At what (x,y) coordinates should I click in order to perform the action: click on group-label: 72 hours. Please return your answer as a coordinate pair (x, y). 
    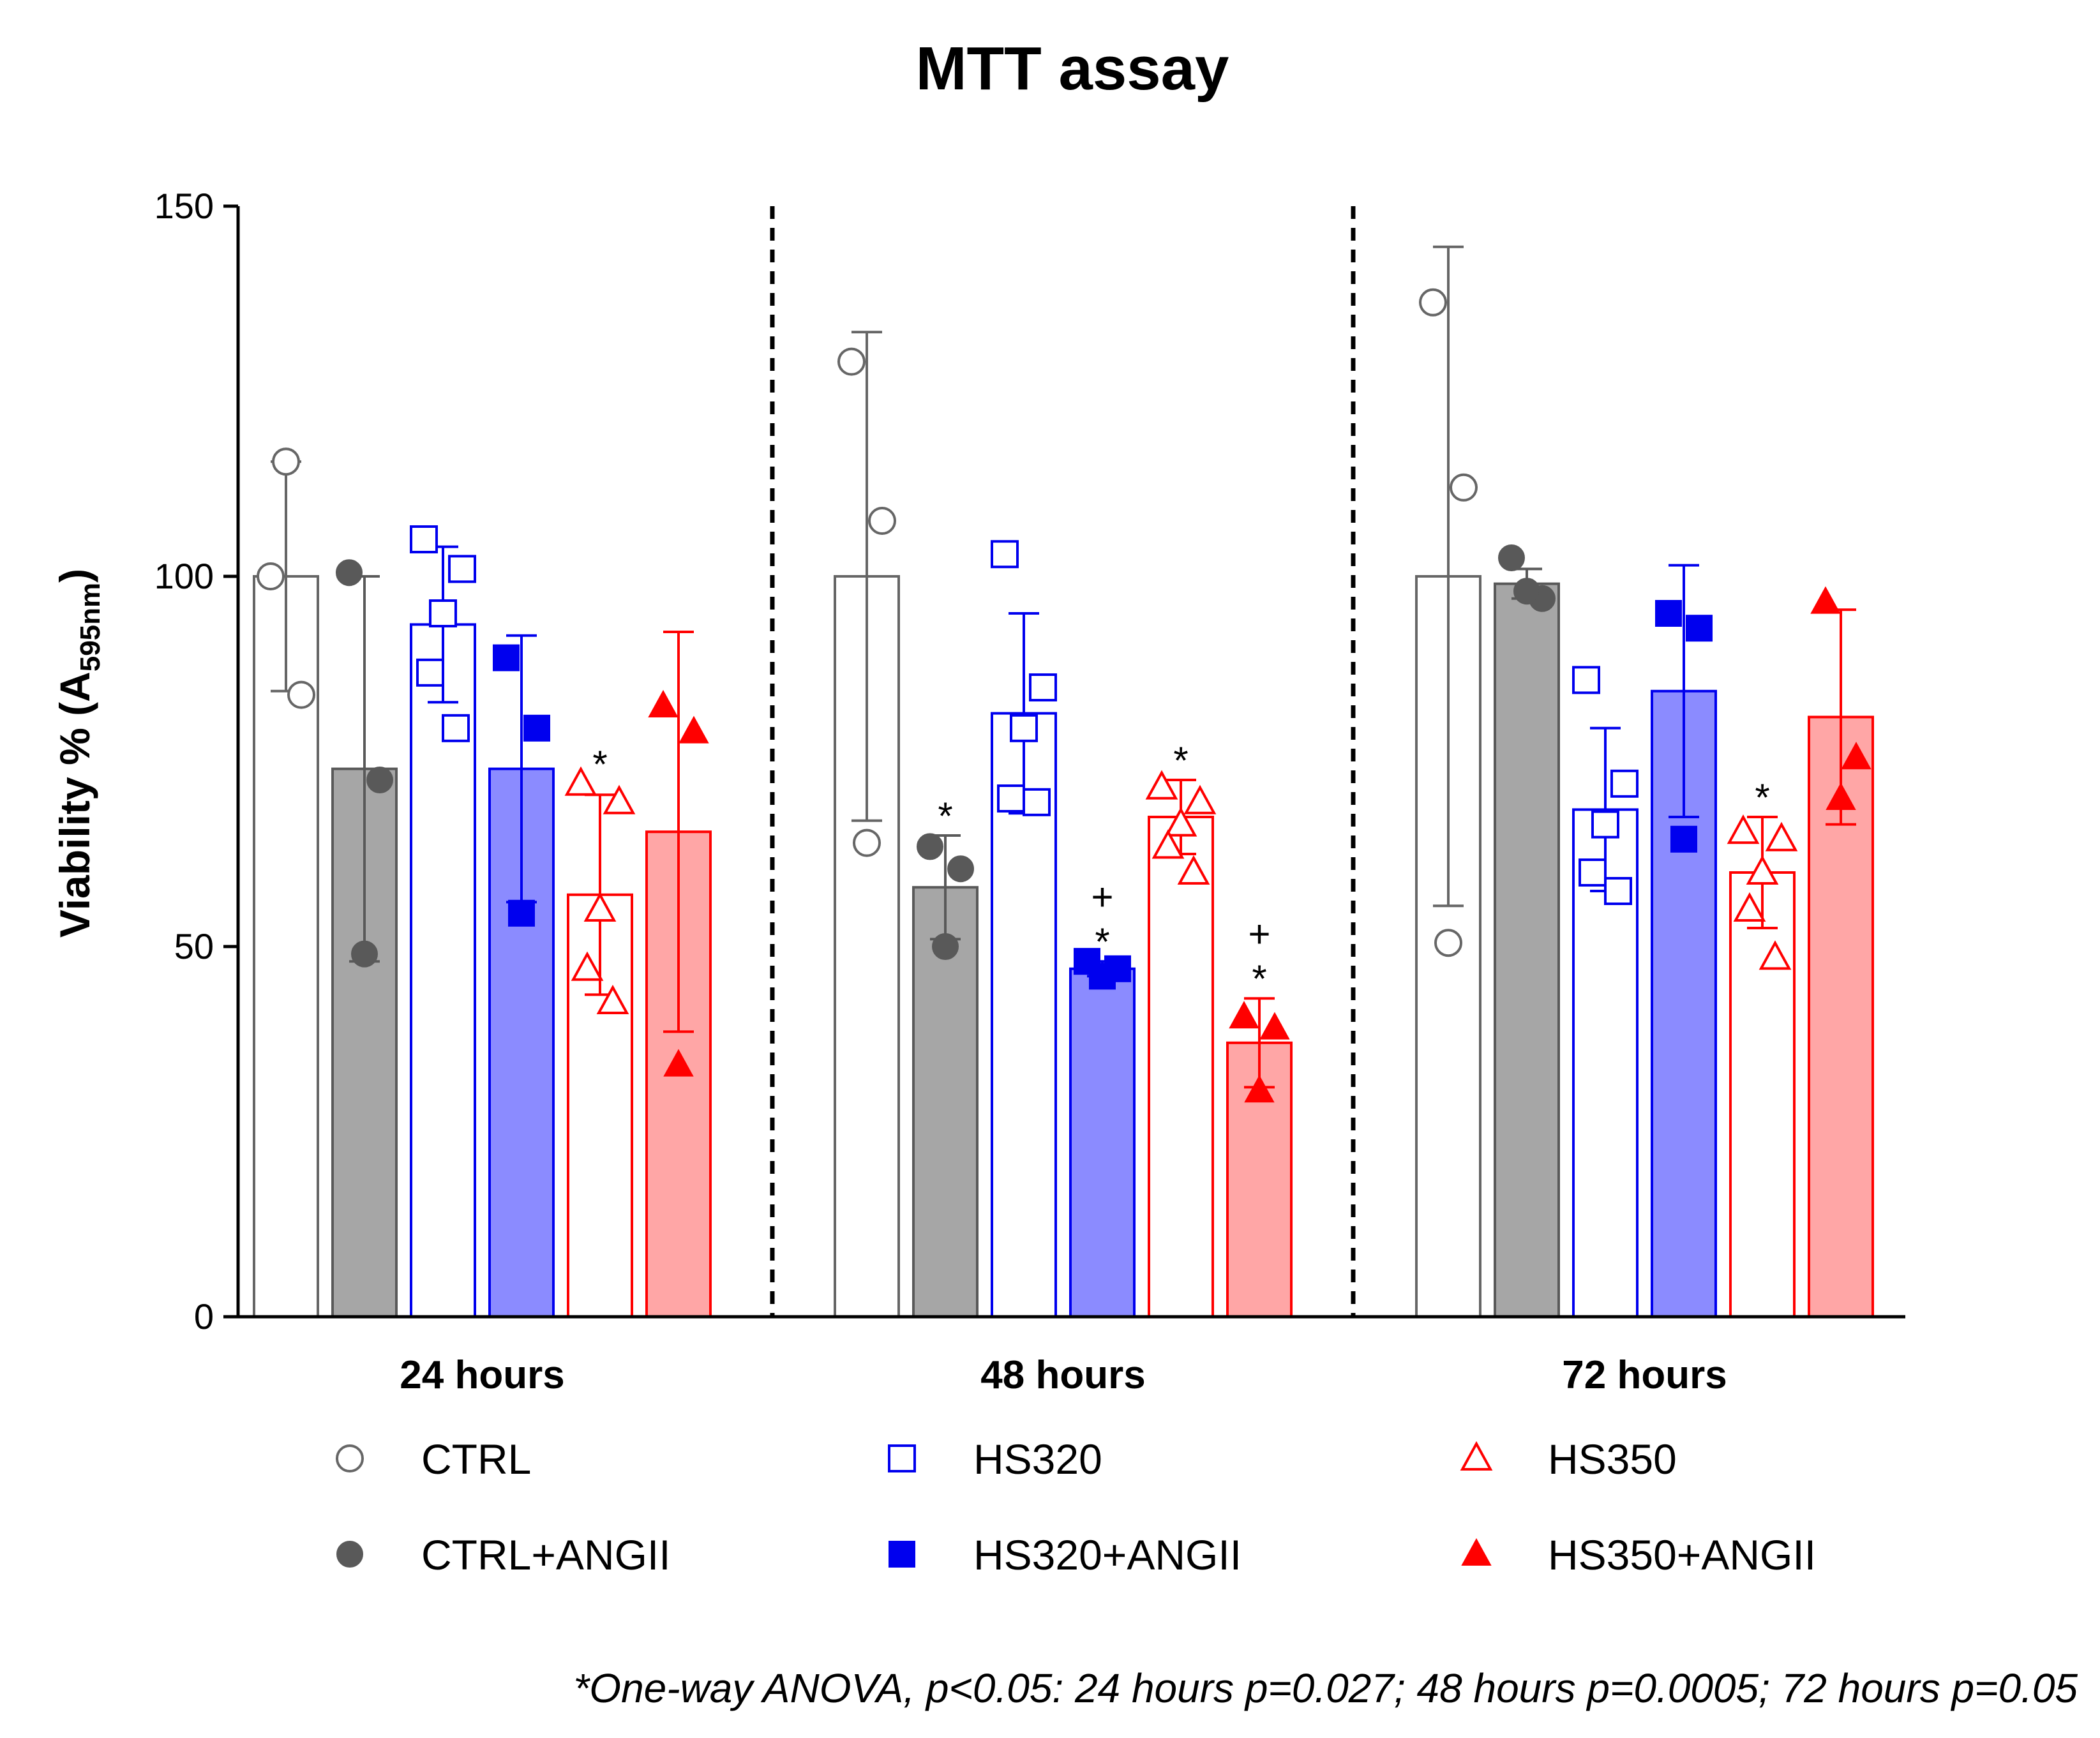
    Looking at the image, I should click on (1644, 1375).